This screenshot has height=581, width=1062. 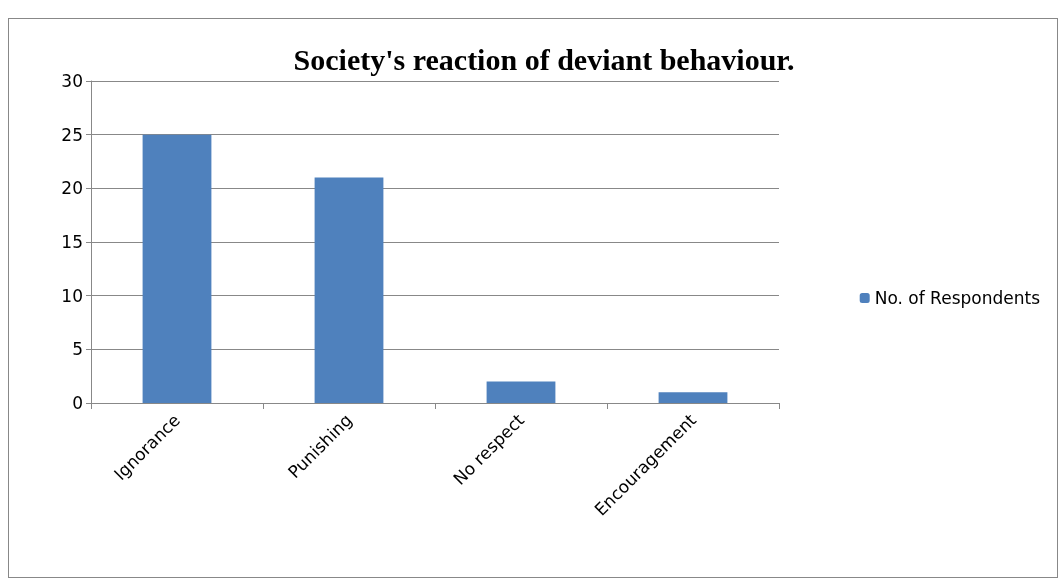 What do you see at coordinates (77, 349) in the screenshot?
I see `y-tick-label: 5` at bounding box center [77, 349].